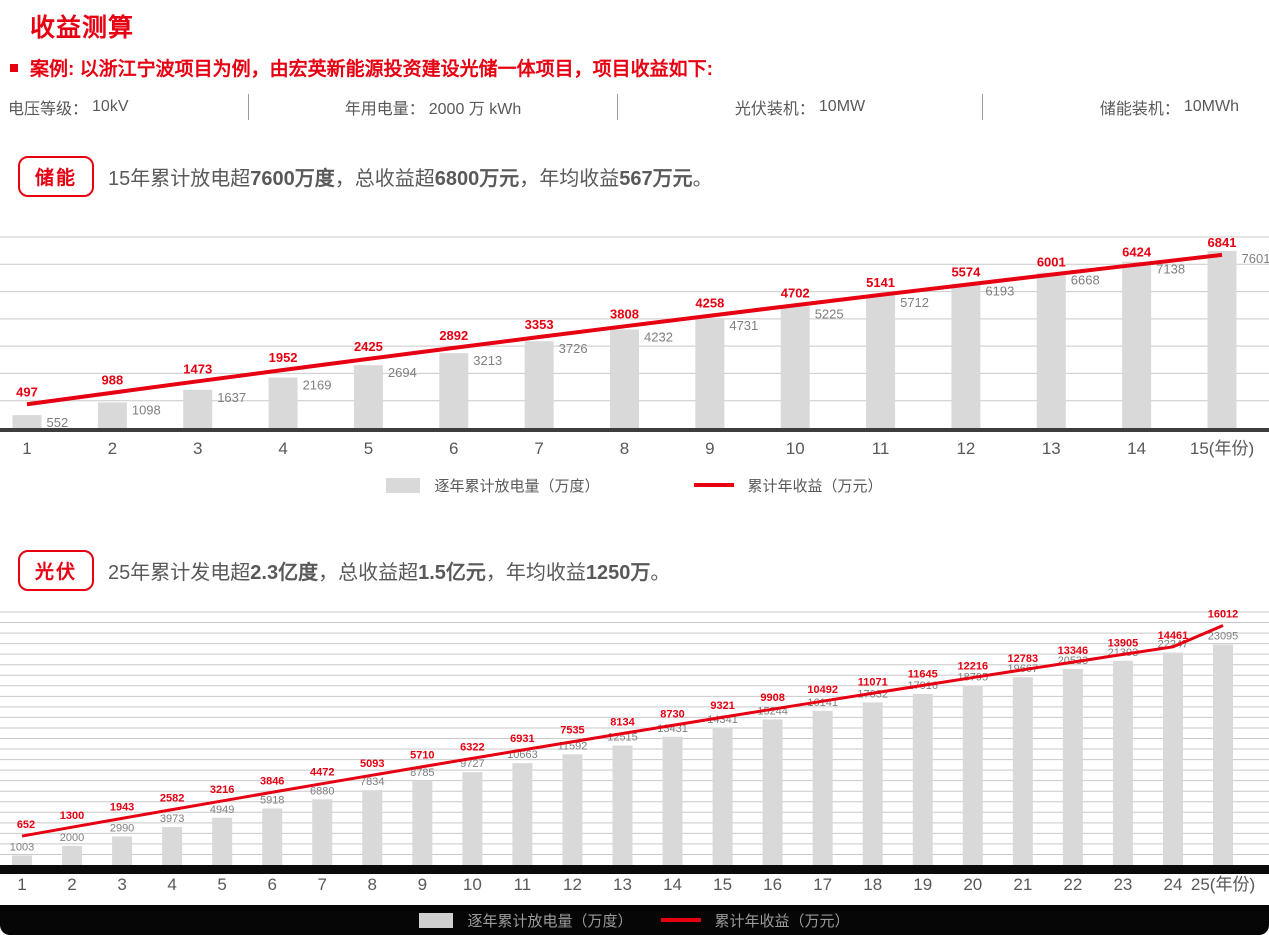  Describe the element at coordinates (634, 485) in the screenshot. I see `storage-chart-legend: 逐年累计放电量（万度） 累计年收益（万元）` at that location.